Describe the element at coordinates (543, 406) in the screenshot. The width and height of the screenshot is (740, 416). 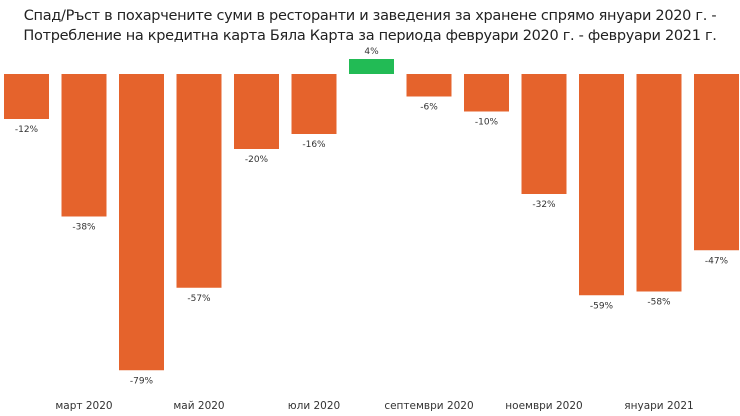
I see `x-tick-label: ноември 2020` at that location.